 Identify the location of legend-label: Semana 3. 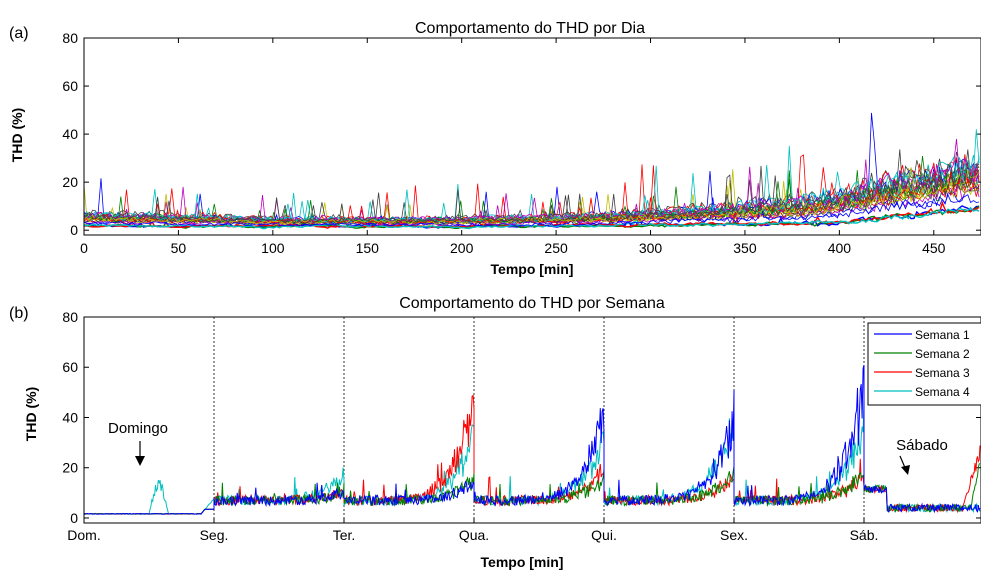
(942, 373).